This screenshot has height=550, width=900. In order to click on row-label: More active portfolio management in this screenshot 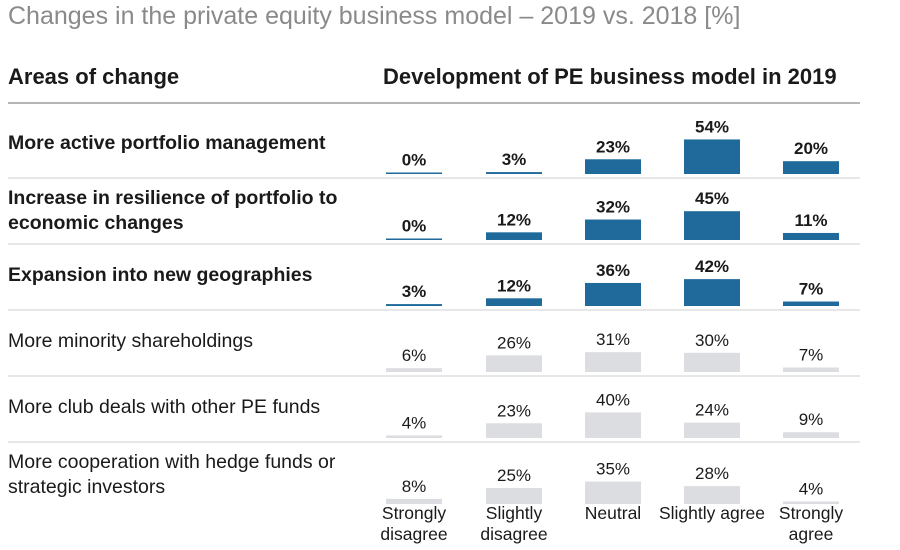, I will do `click(188, 143)`.